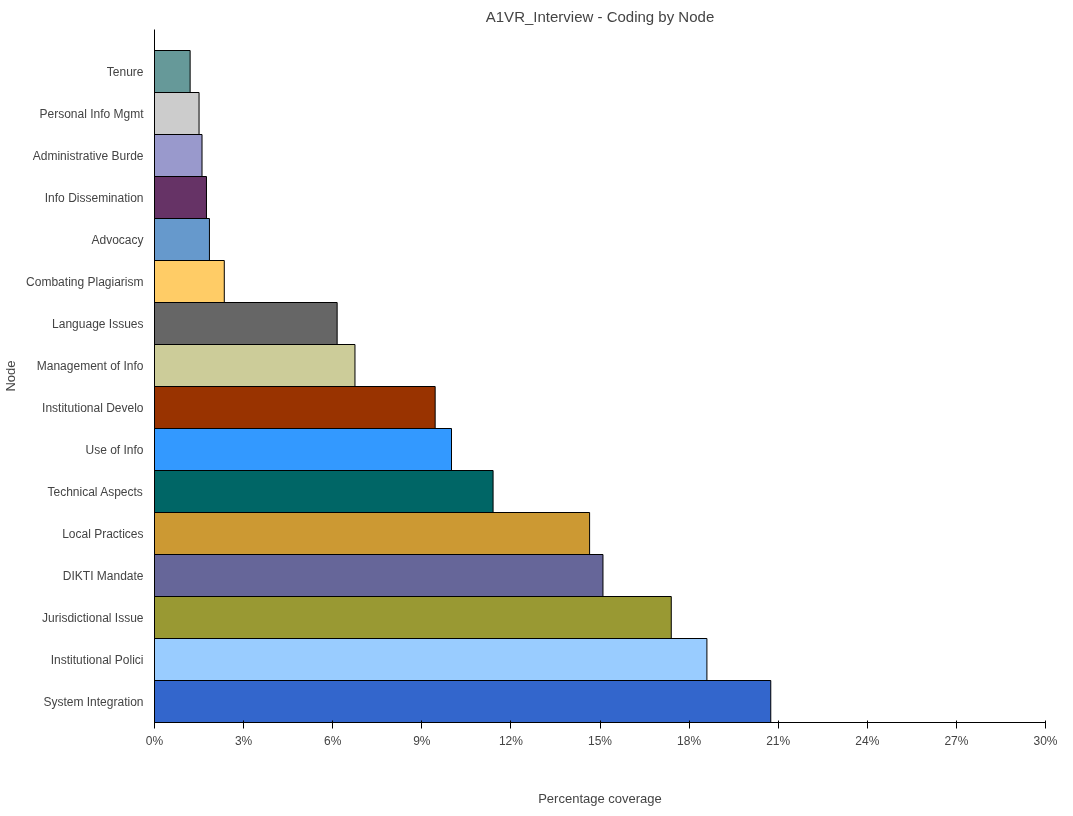  Describe the element at coordinates (778, 740) in the screenshot. I see `x-tick-label: 21%` at that location.